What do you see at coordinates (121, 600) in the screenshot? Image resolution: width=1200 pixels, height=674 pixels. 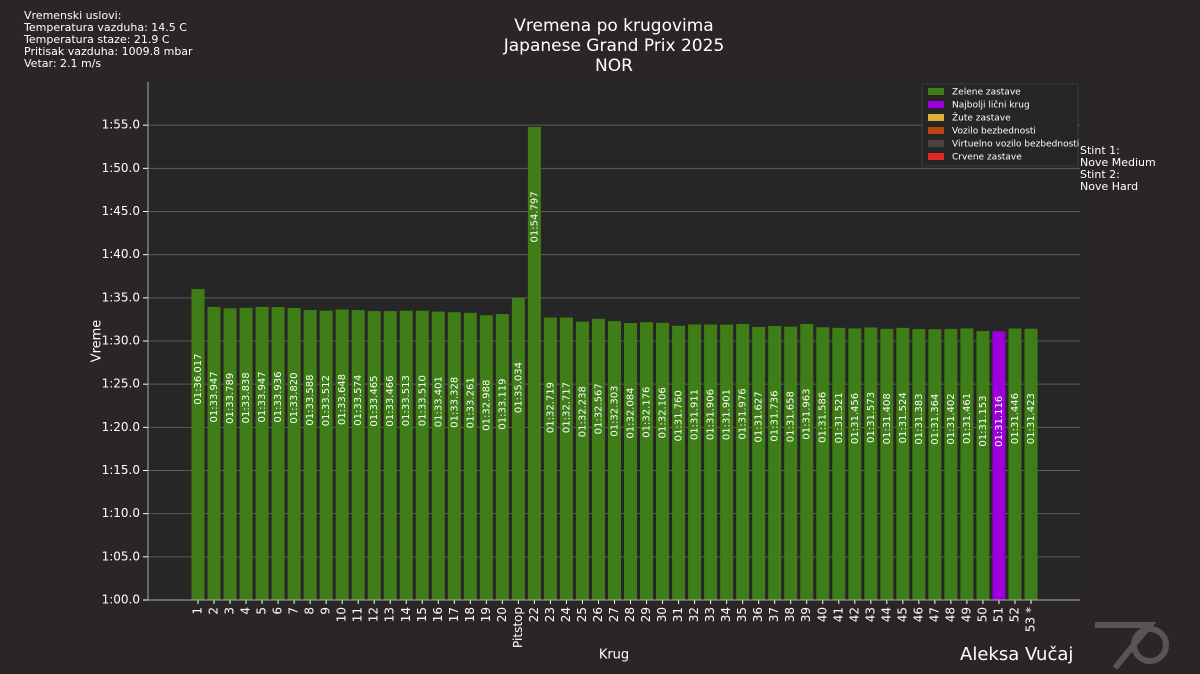 I see `y-tick-label: 1:00.0` at bounding box center [121, 600].